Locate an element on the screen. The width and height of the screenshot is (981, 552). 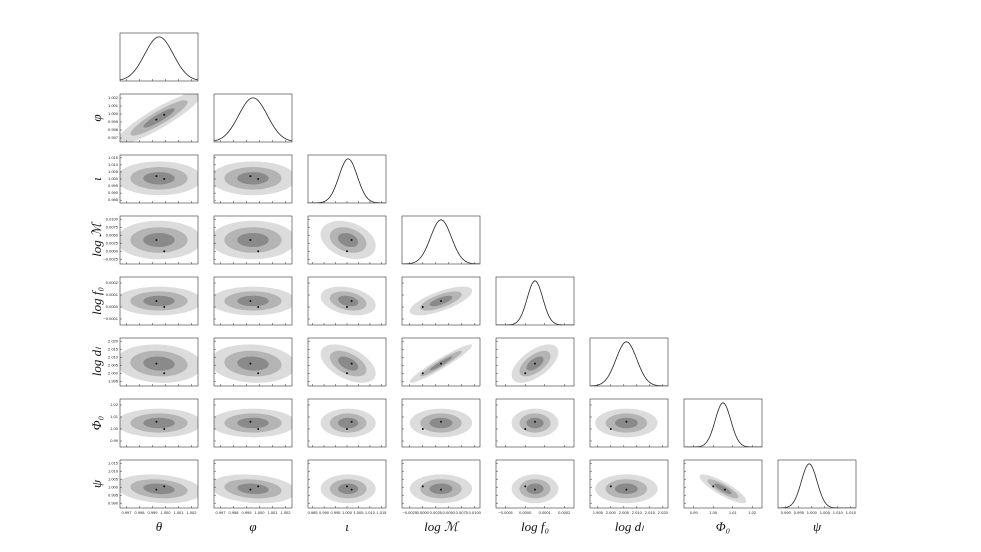
x-tick-label: 0.990 is located at coordinates (324, 512).